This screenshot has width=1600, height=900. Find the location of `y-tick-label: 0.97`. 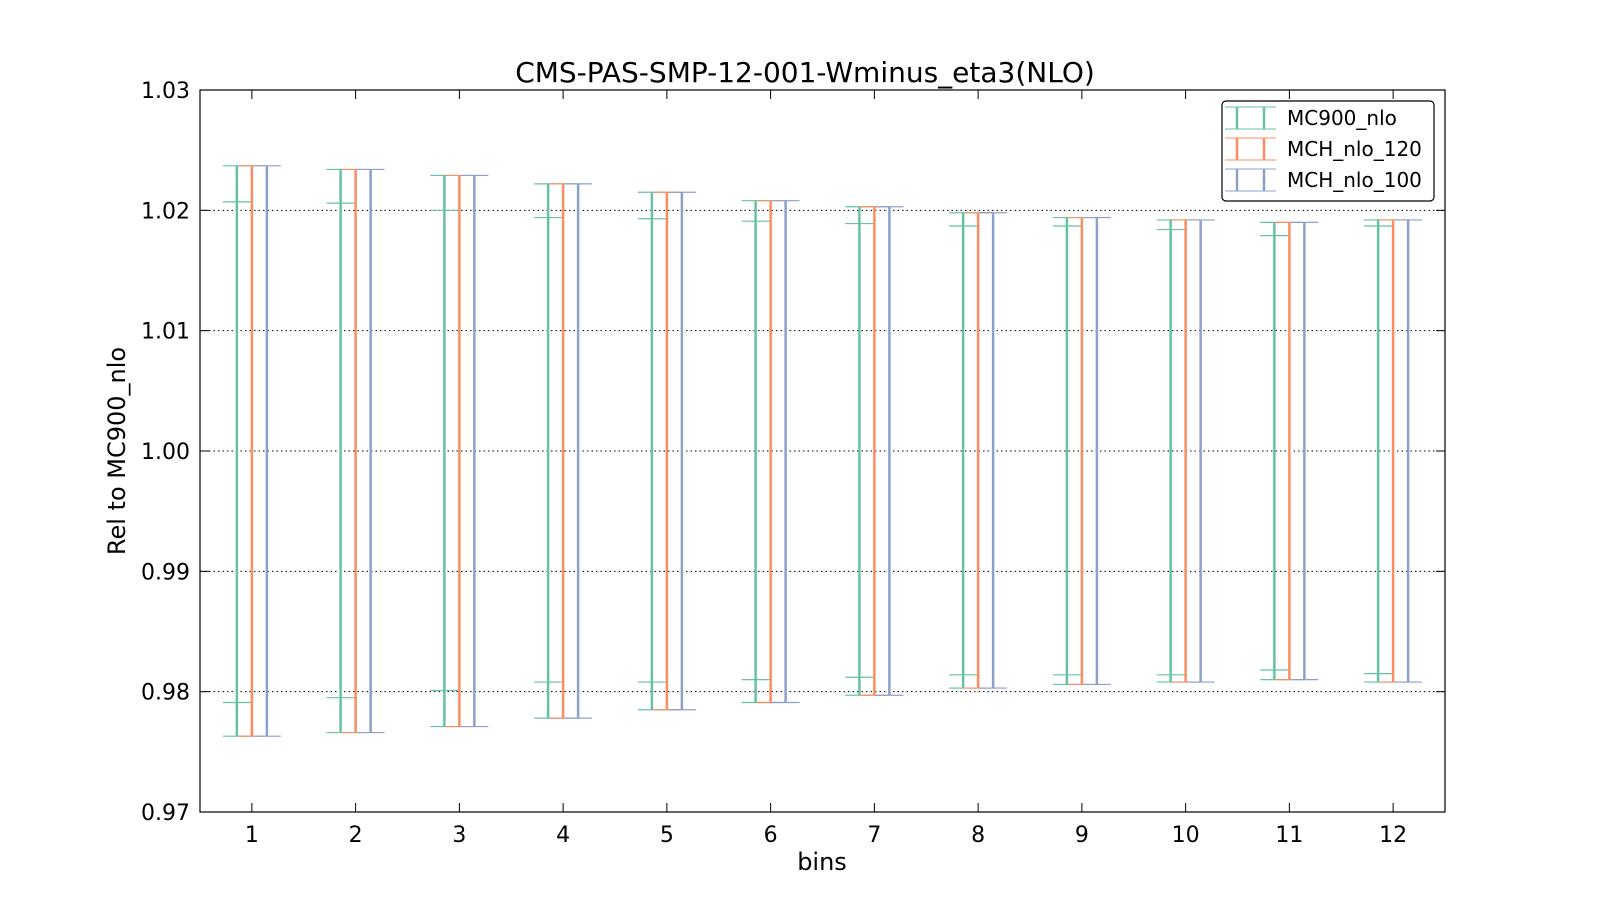

y-tick-label: 0.97 is located at coordinates (165, 813).